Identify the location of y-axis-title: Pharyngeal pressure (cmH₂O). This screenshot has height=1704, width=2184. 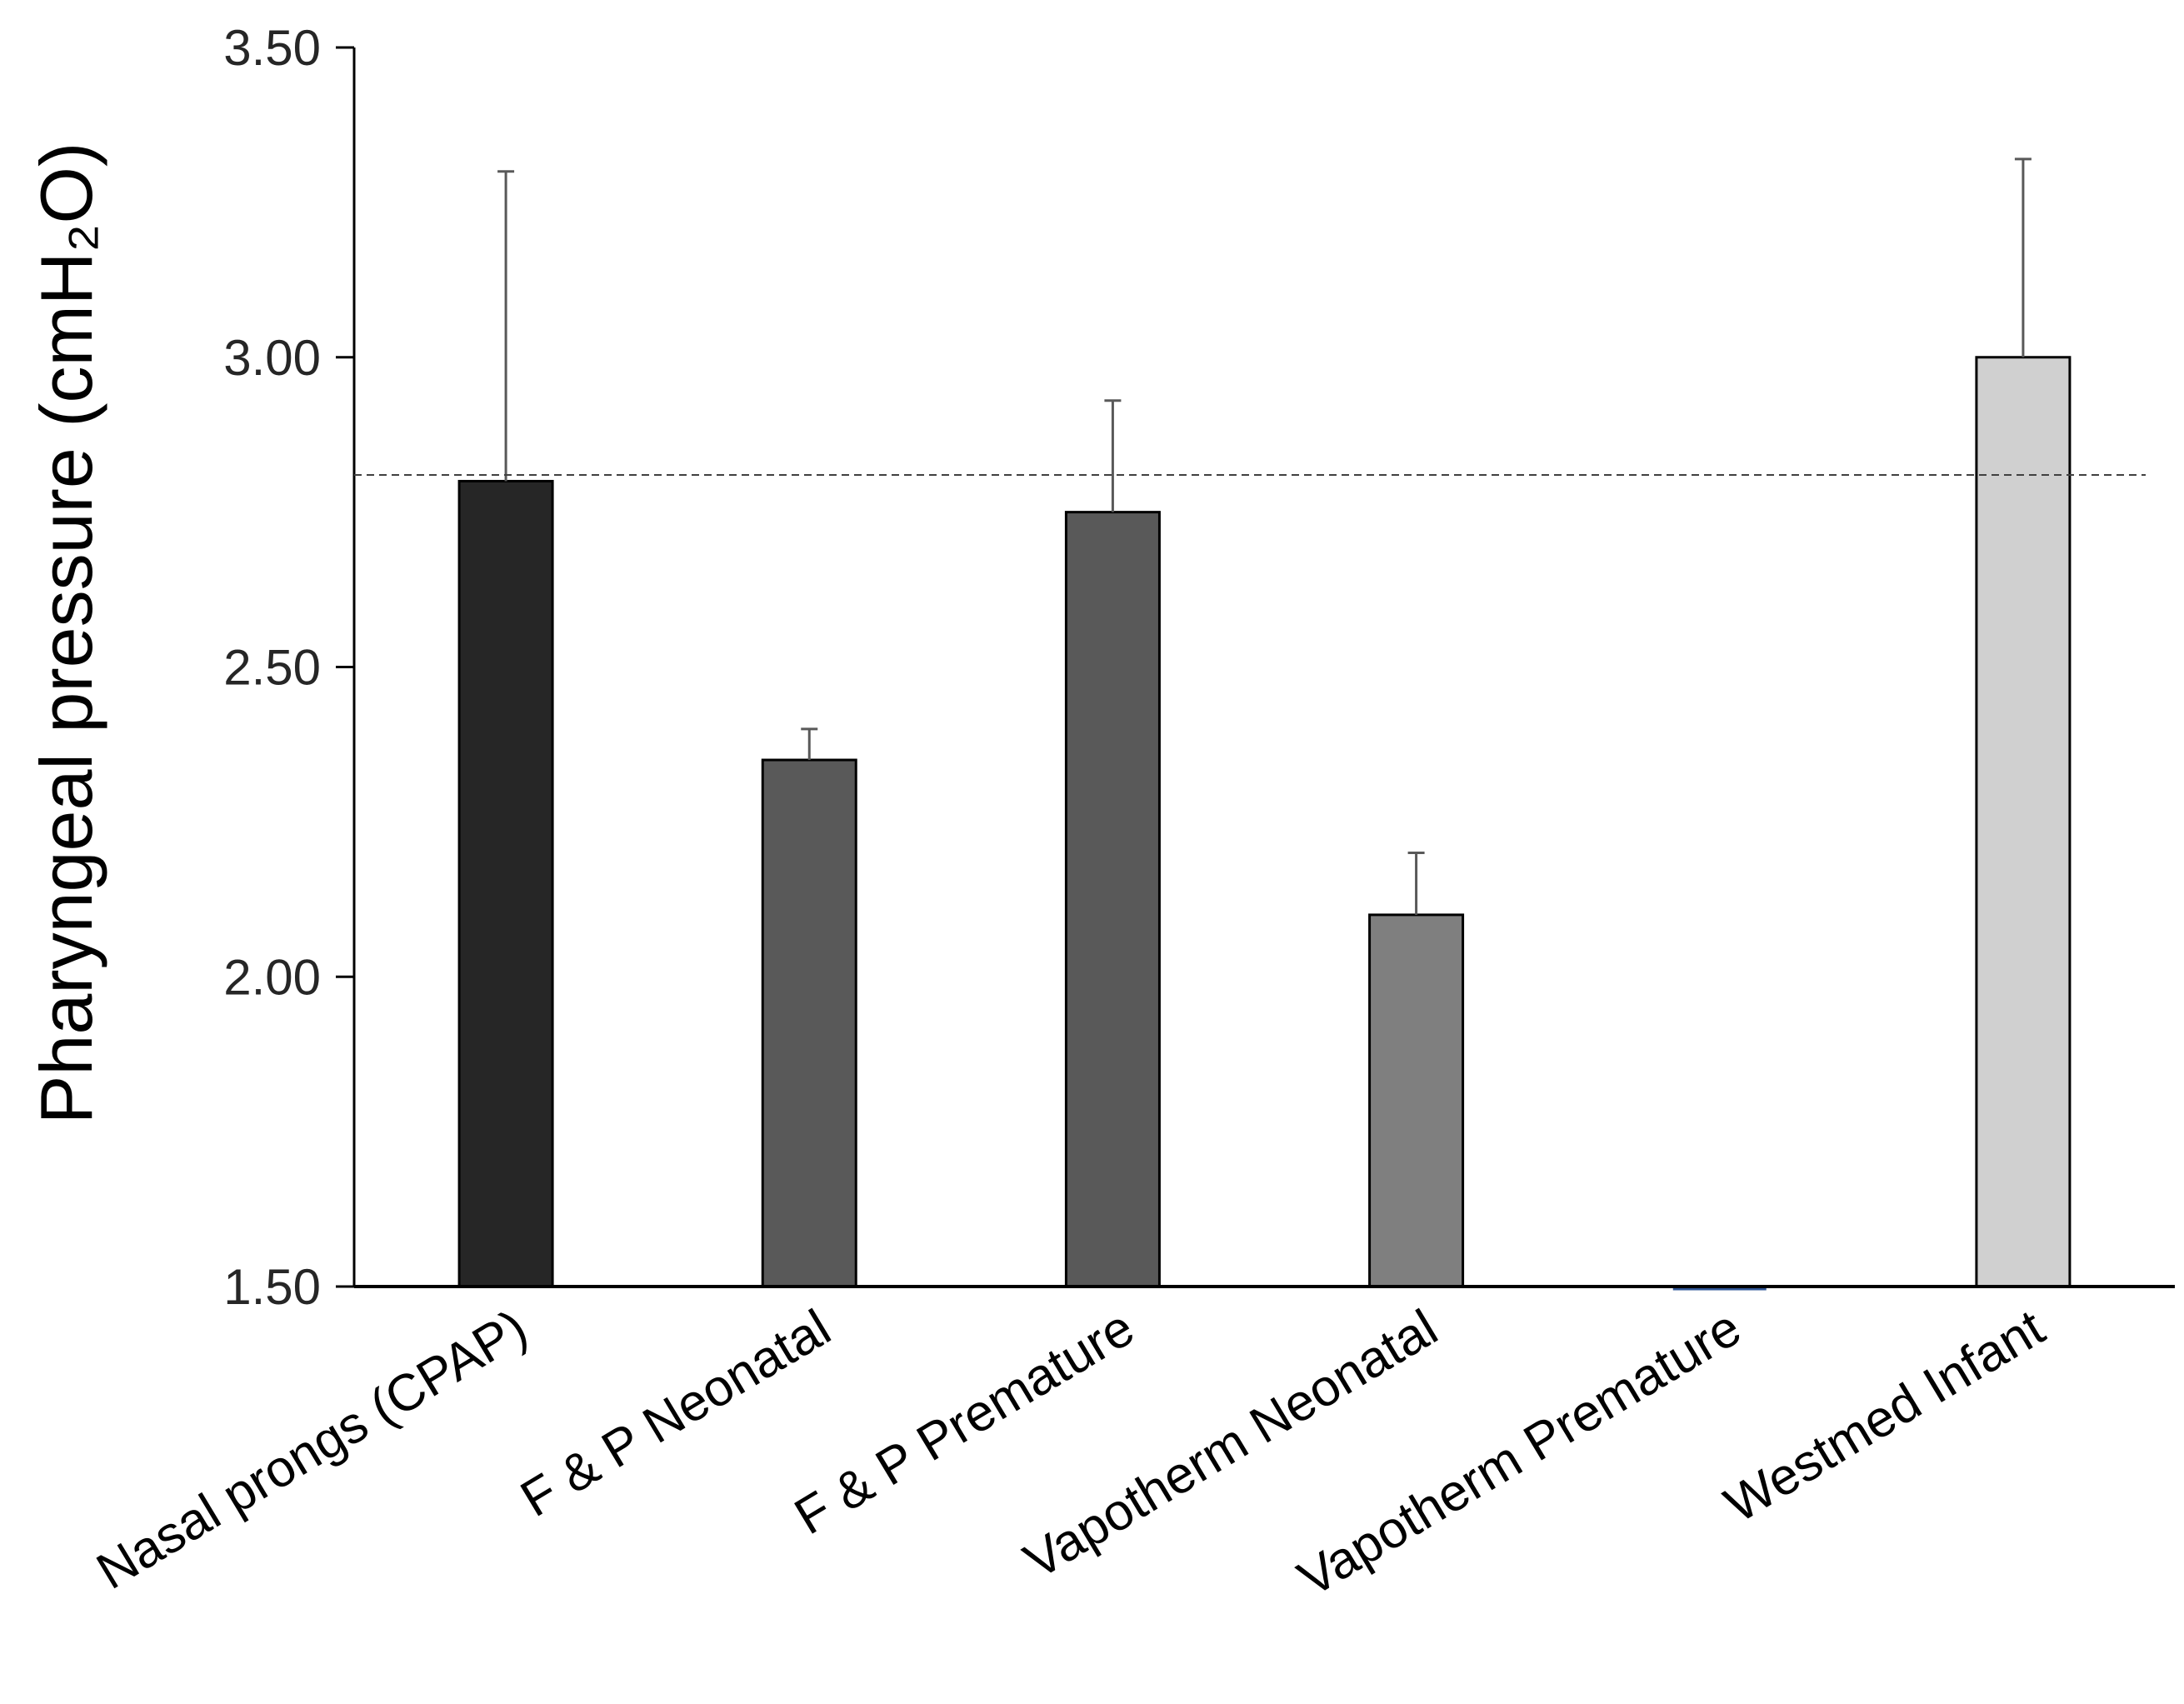
(66, 633).